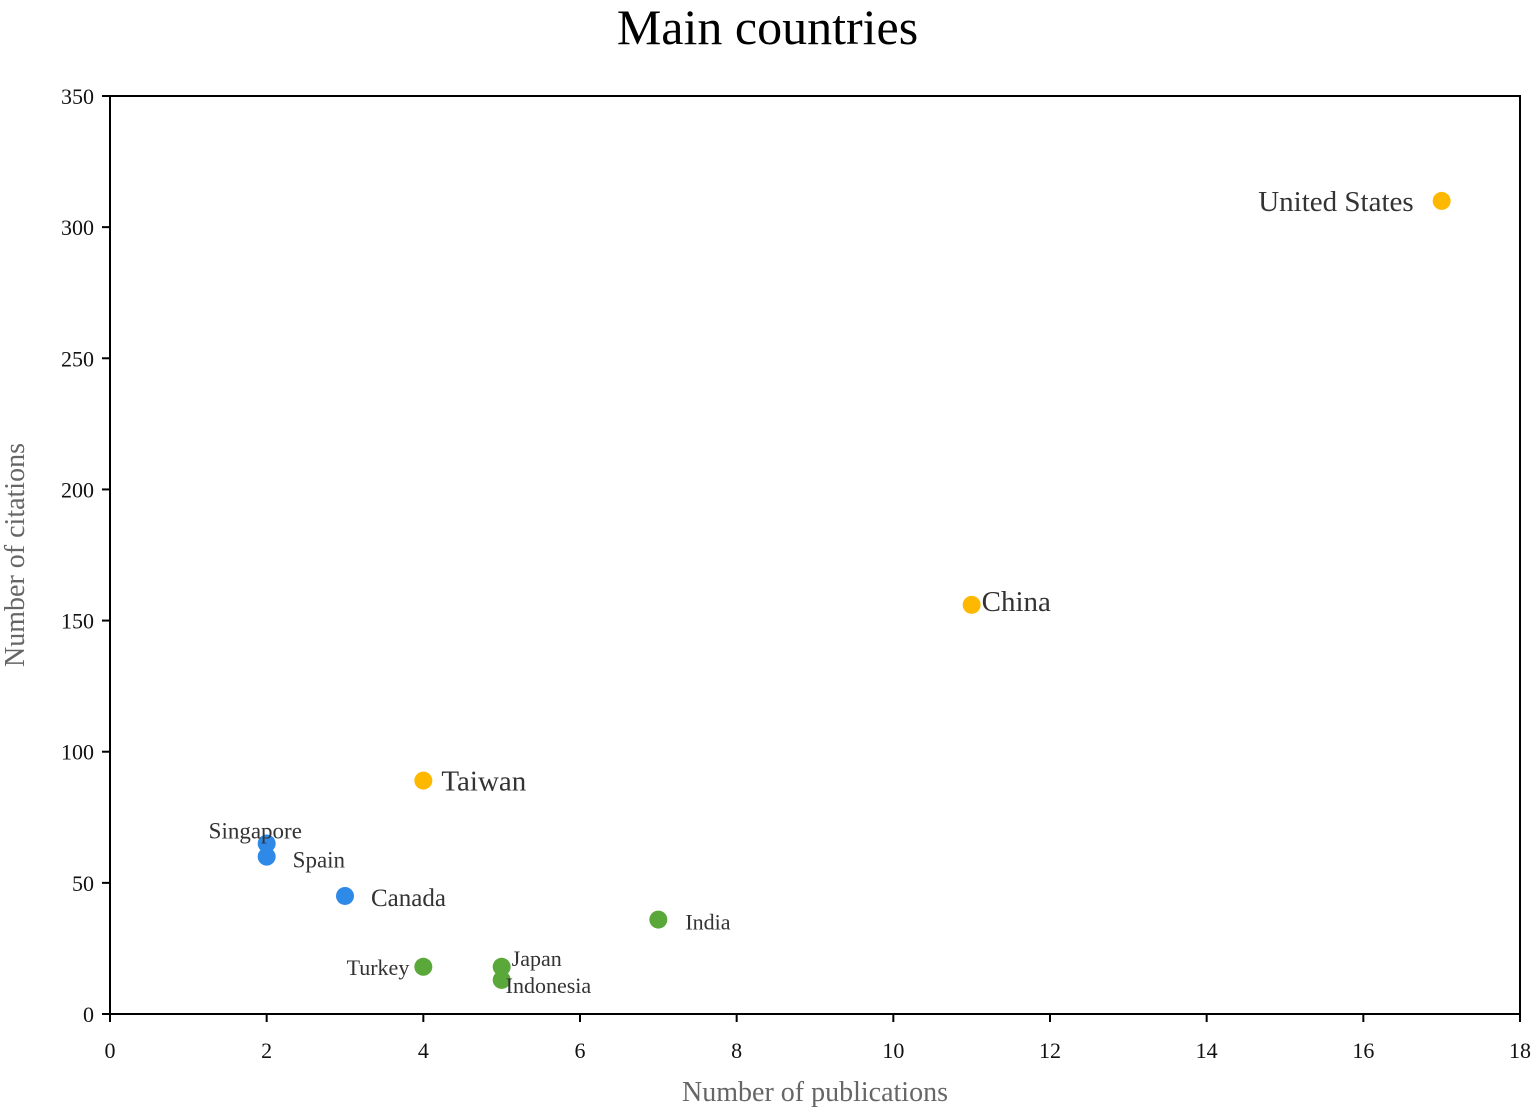 The width and height of the screenshot is (1535, 1111). I want to click on data-point-label: Taiwan, so click(483, 782).